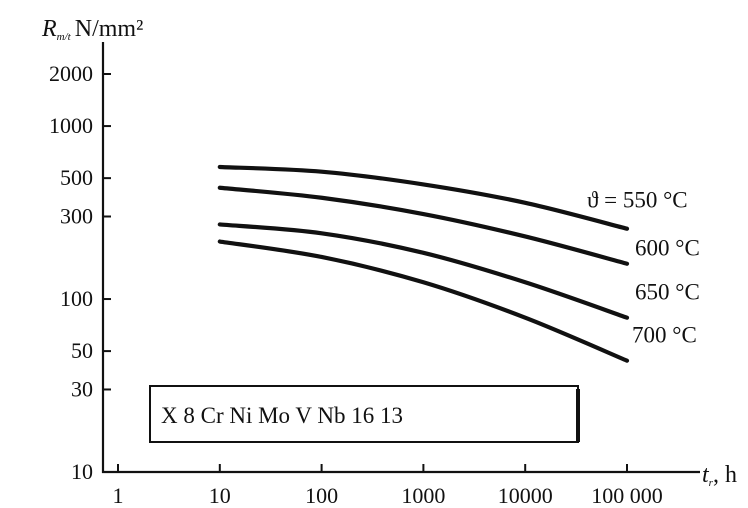 The image size is (748, 508). I want to click on material-label: X 8 Cr Ni Mo V Nb 16 13, so click(282, 415).